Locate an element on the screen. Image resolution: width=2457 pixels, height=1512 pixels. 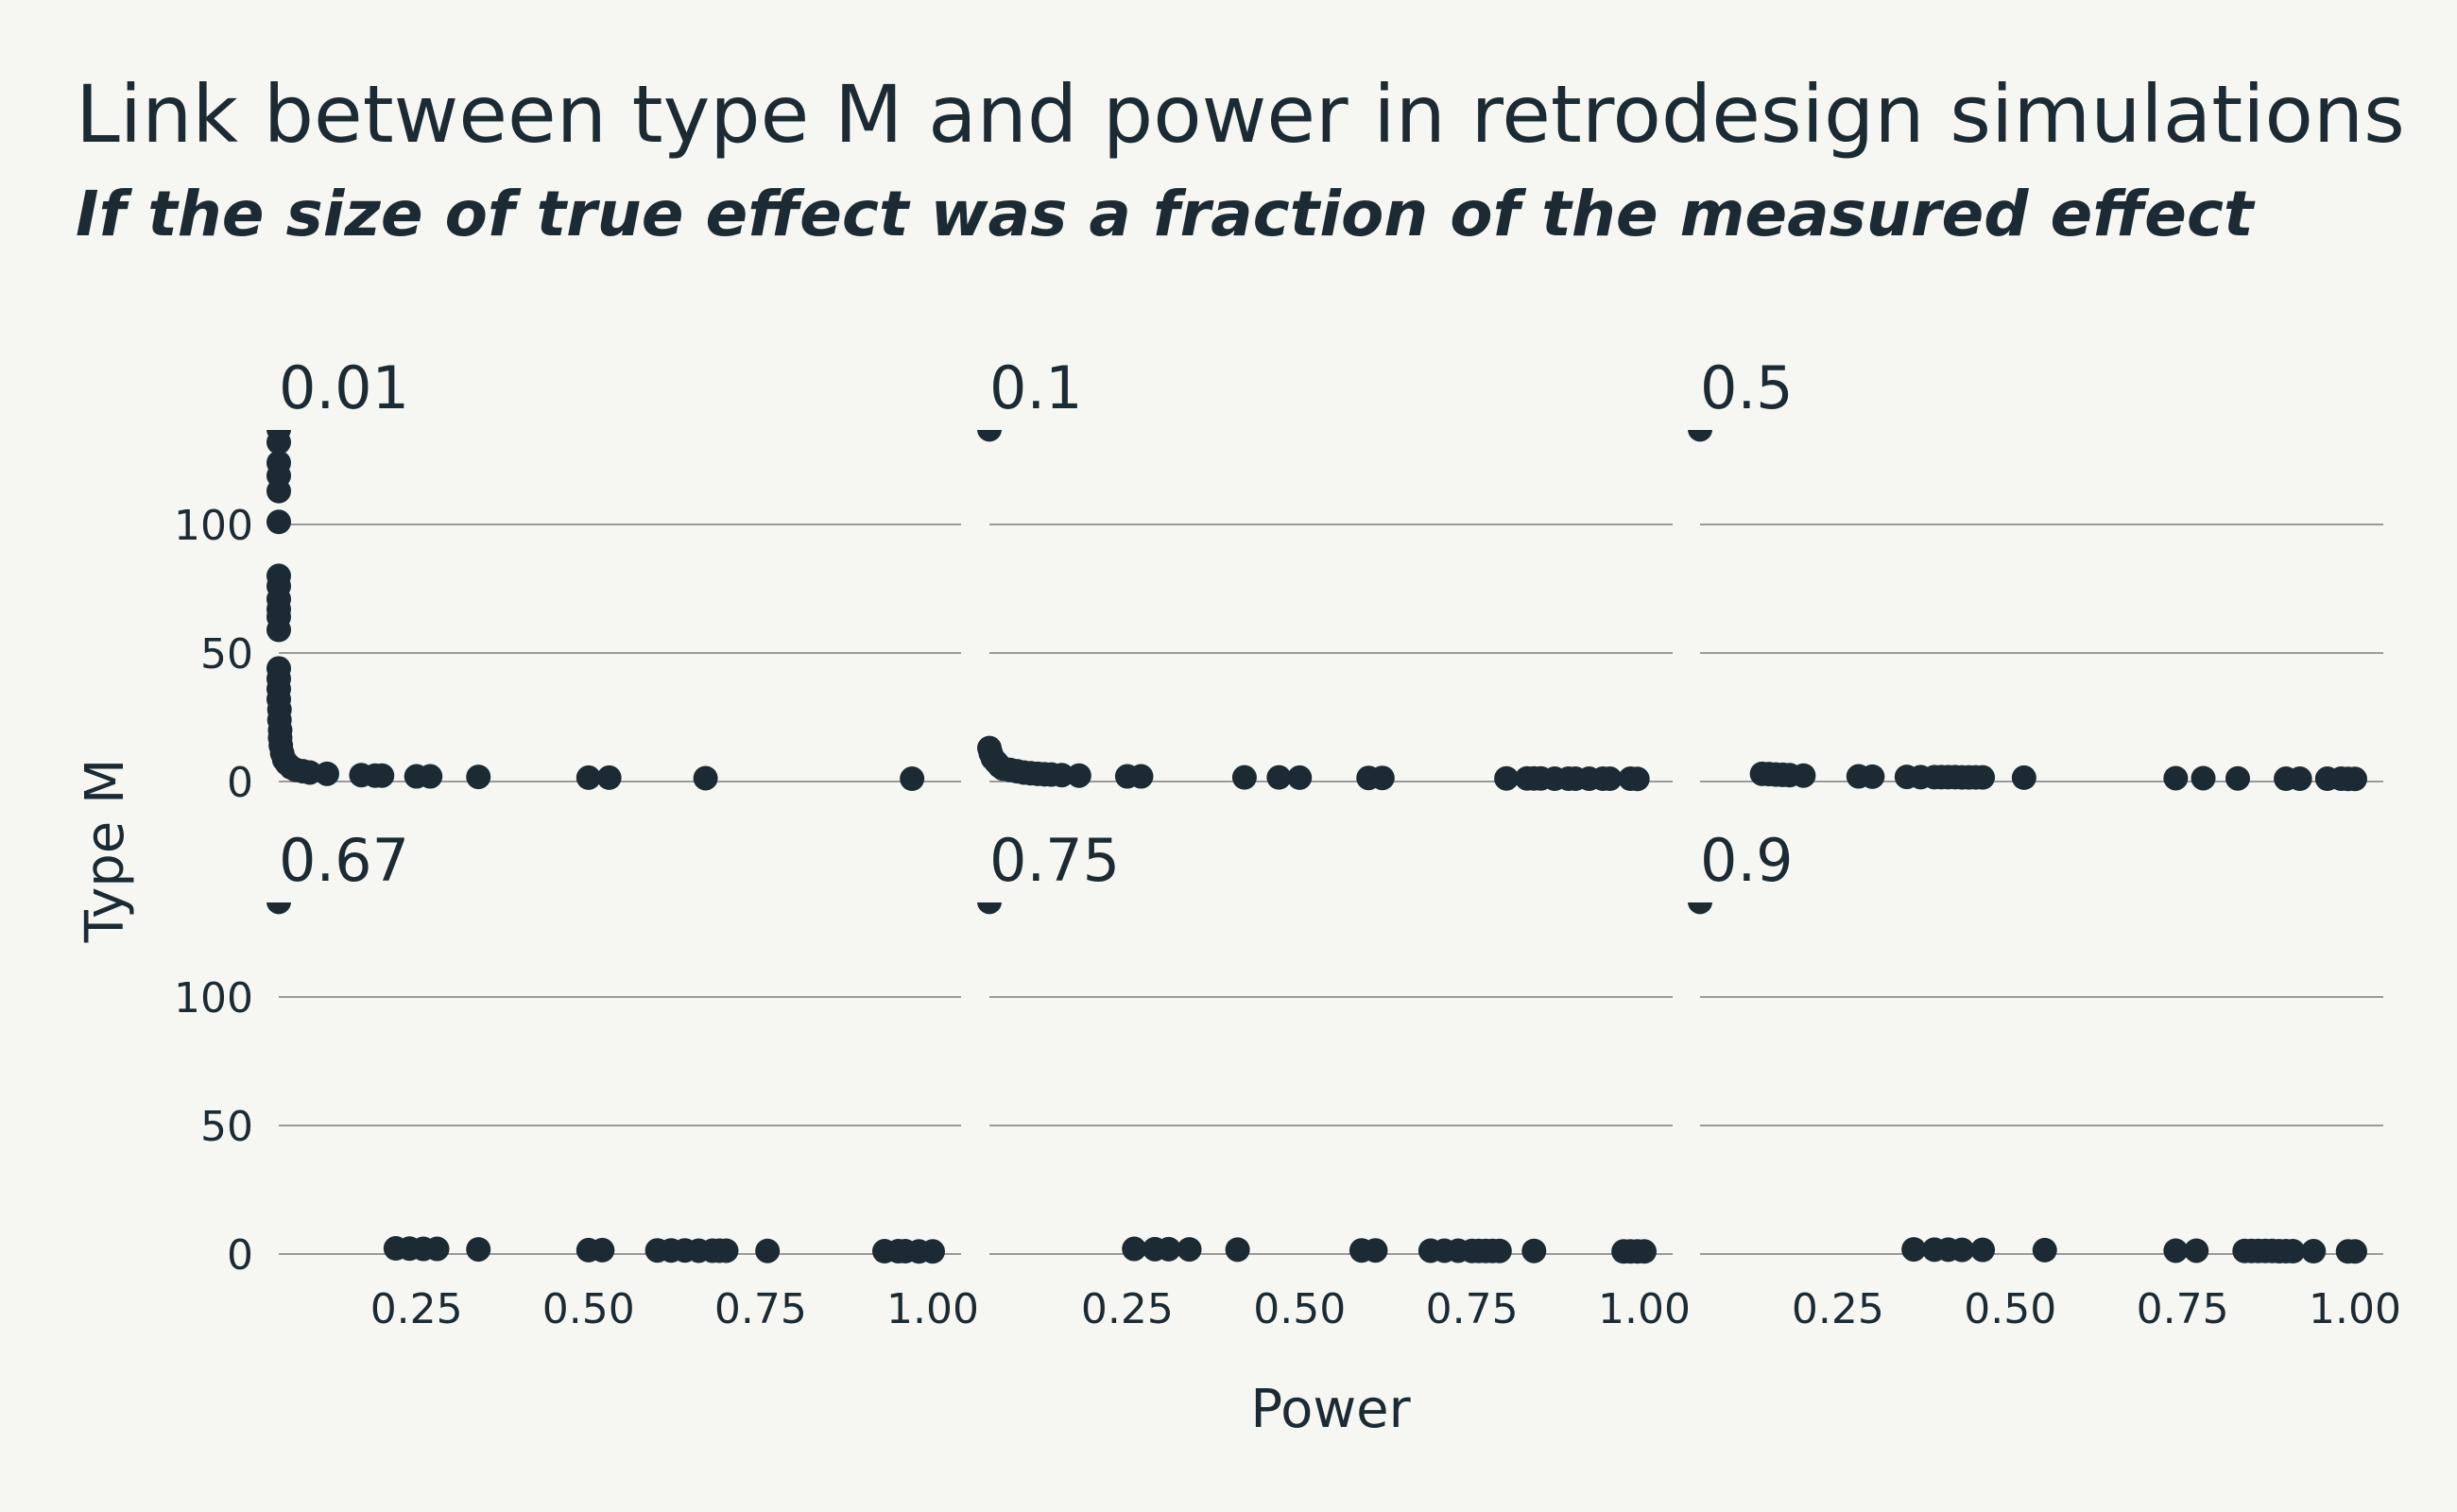
facet-label: 0.75 is located at coordinates (1054, 860).